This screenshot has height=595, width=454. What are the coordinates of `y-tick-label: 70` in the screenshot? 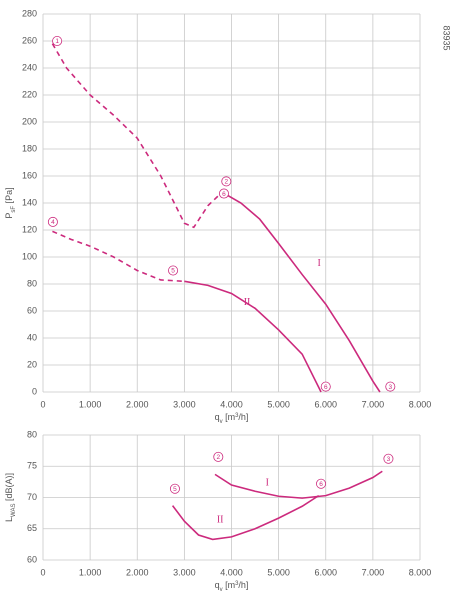 It's located at (32, 497).